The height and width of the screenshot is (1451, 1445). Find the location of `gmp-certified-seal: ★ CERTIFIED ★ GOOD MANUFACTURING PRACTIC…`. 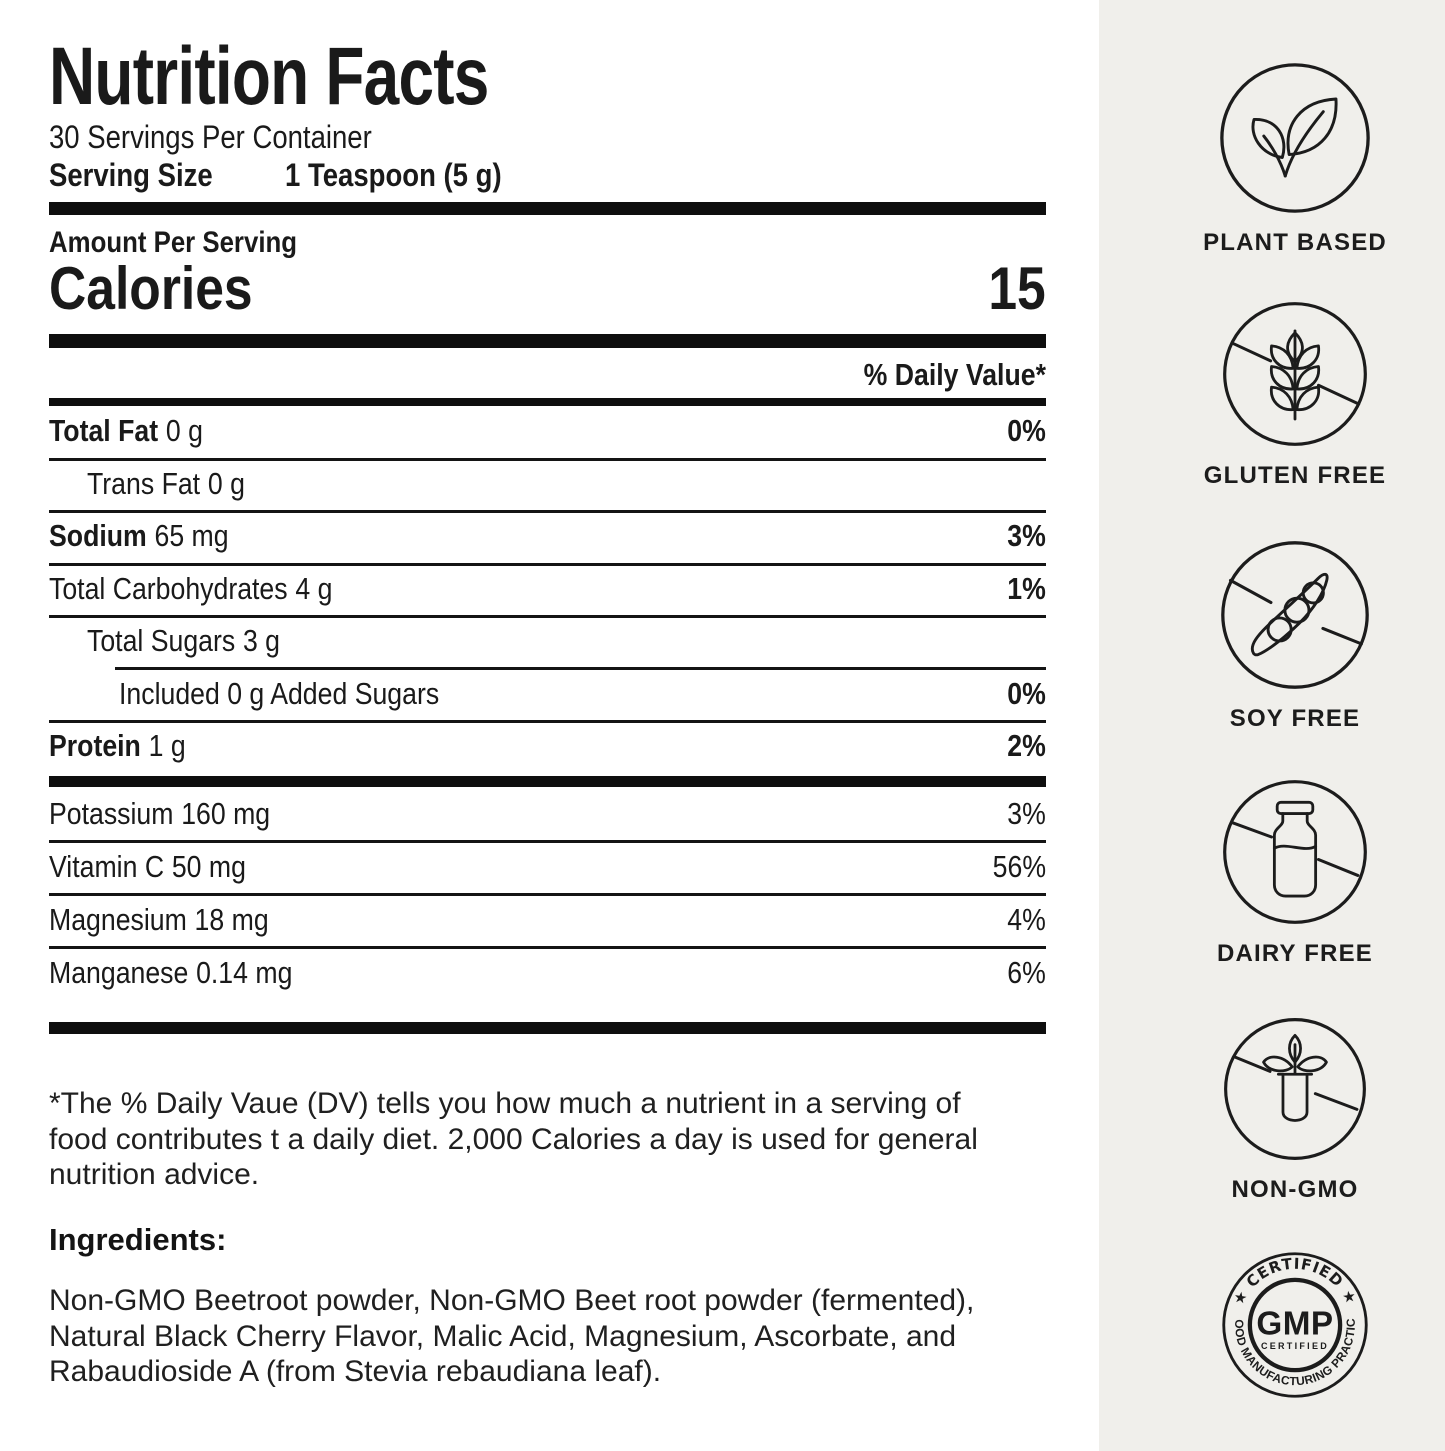

gmp-certified-seal: ★ CERTIFIED ★ GOOD MANUFACTURING PRACTIC… is located at coordinates (1293, 1323).